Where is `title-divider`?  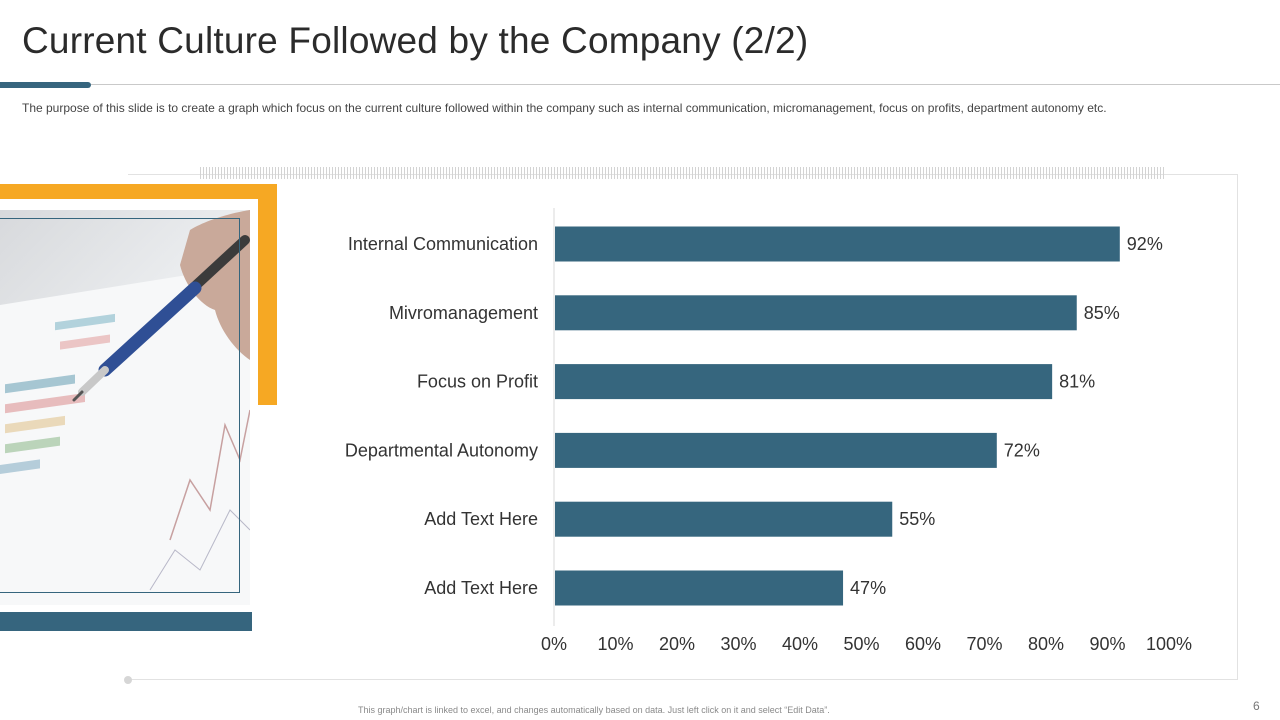 title-divider is located at coordinates (685, 84).